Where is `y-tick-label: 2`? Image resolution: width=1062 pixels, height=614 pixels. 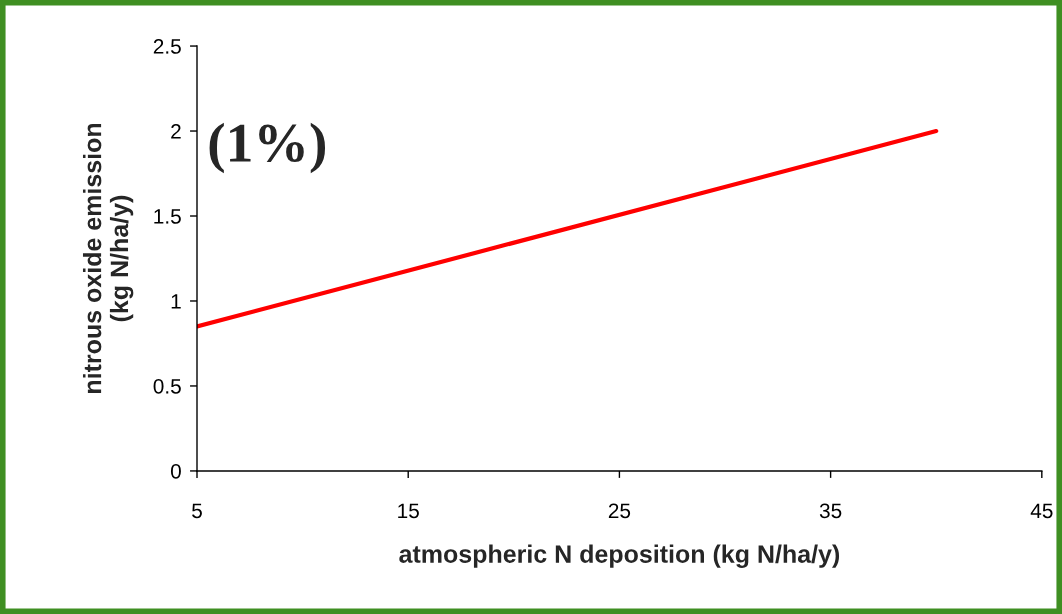 y-tick-label: 2 is located at coordinates (176, 131).